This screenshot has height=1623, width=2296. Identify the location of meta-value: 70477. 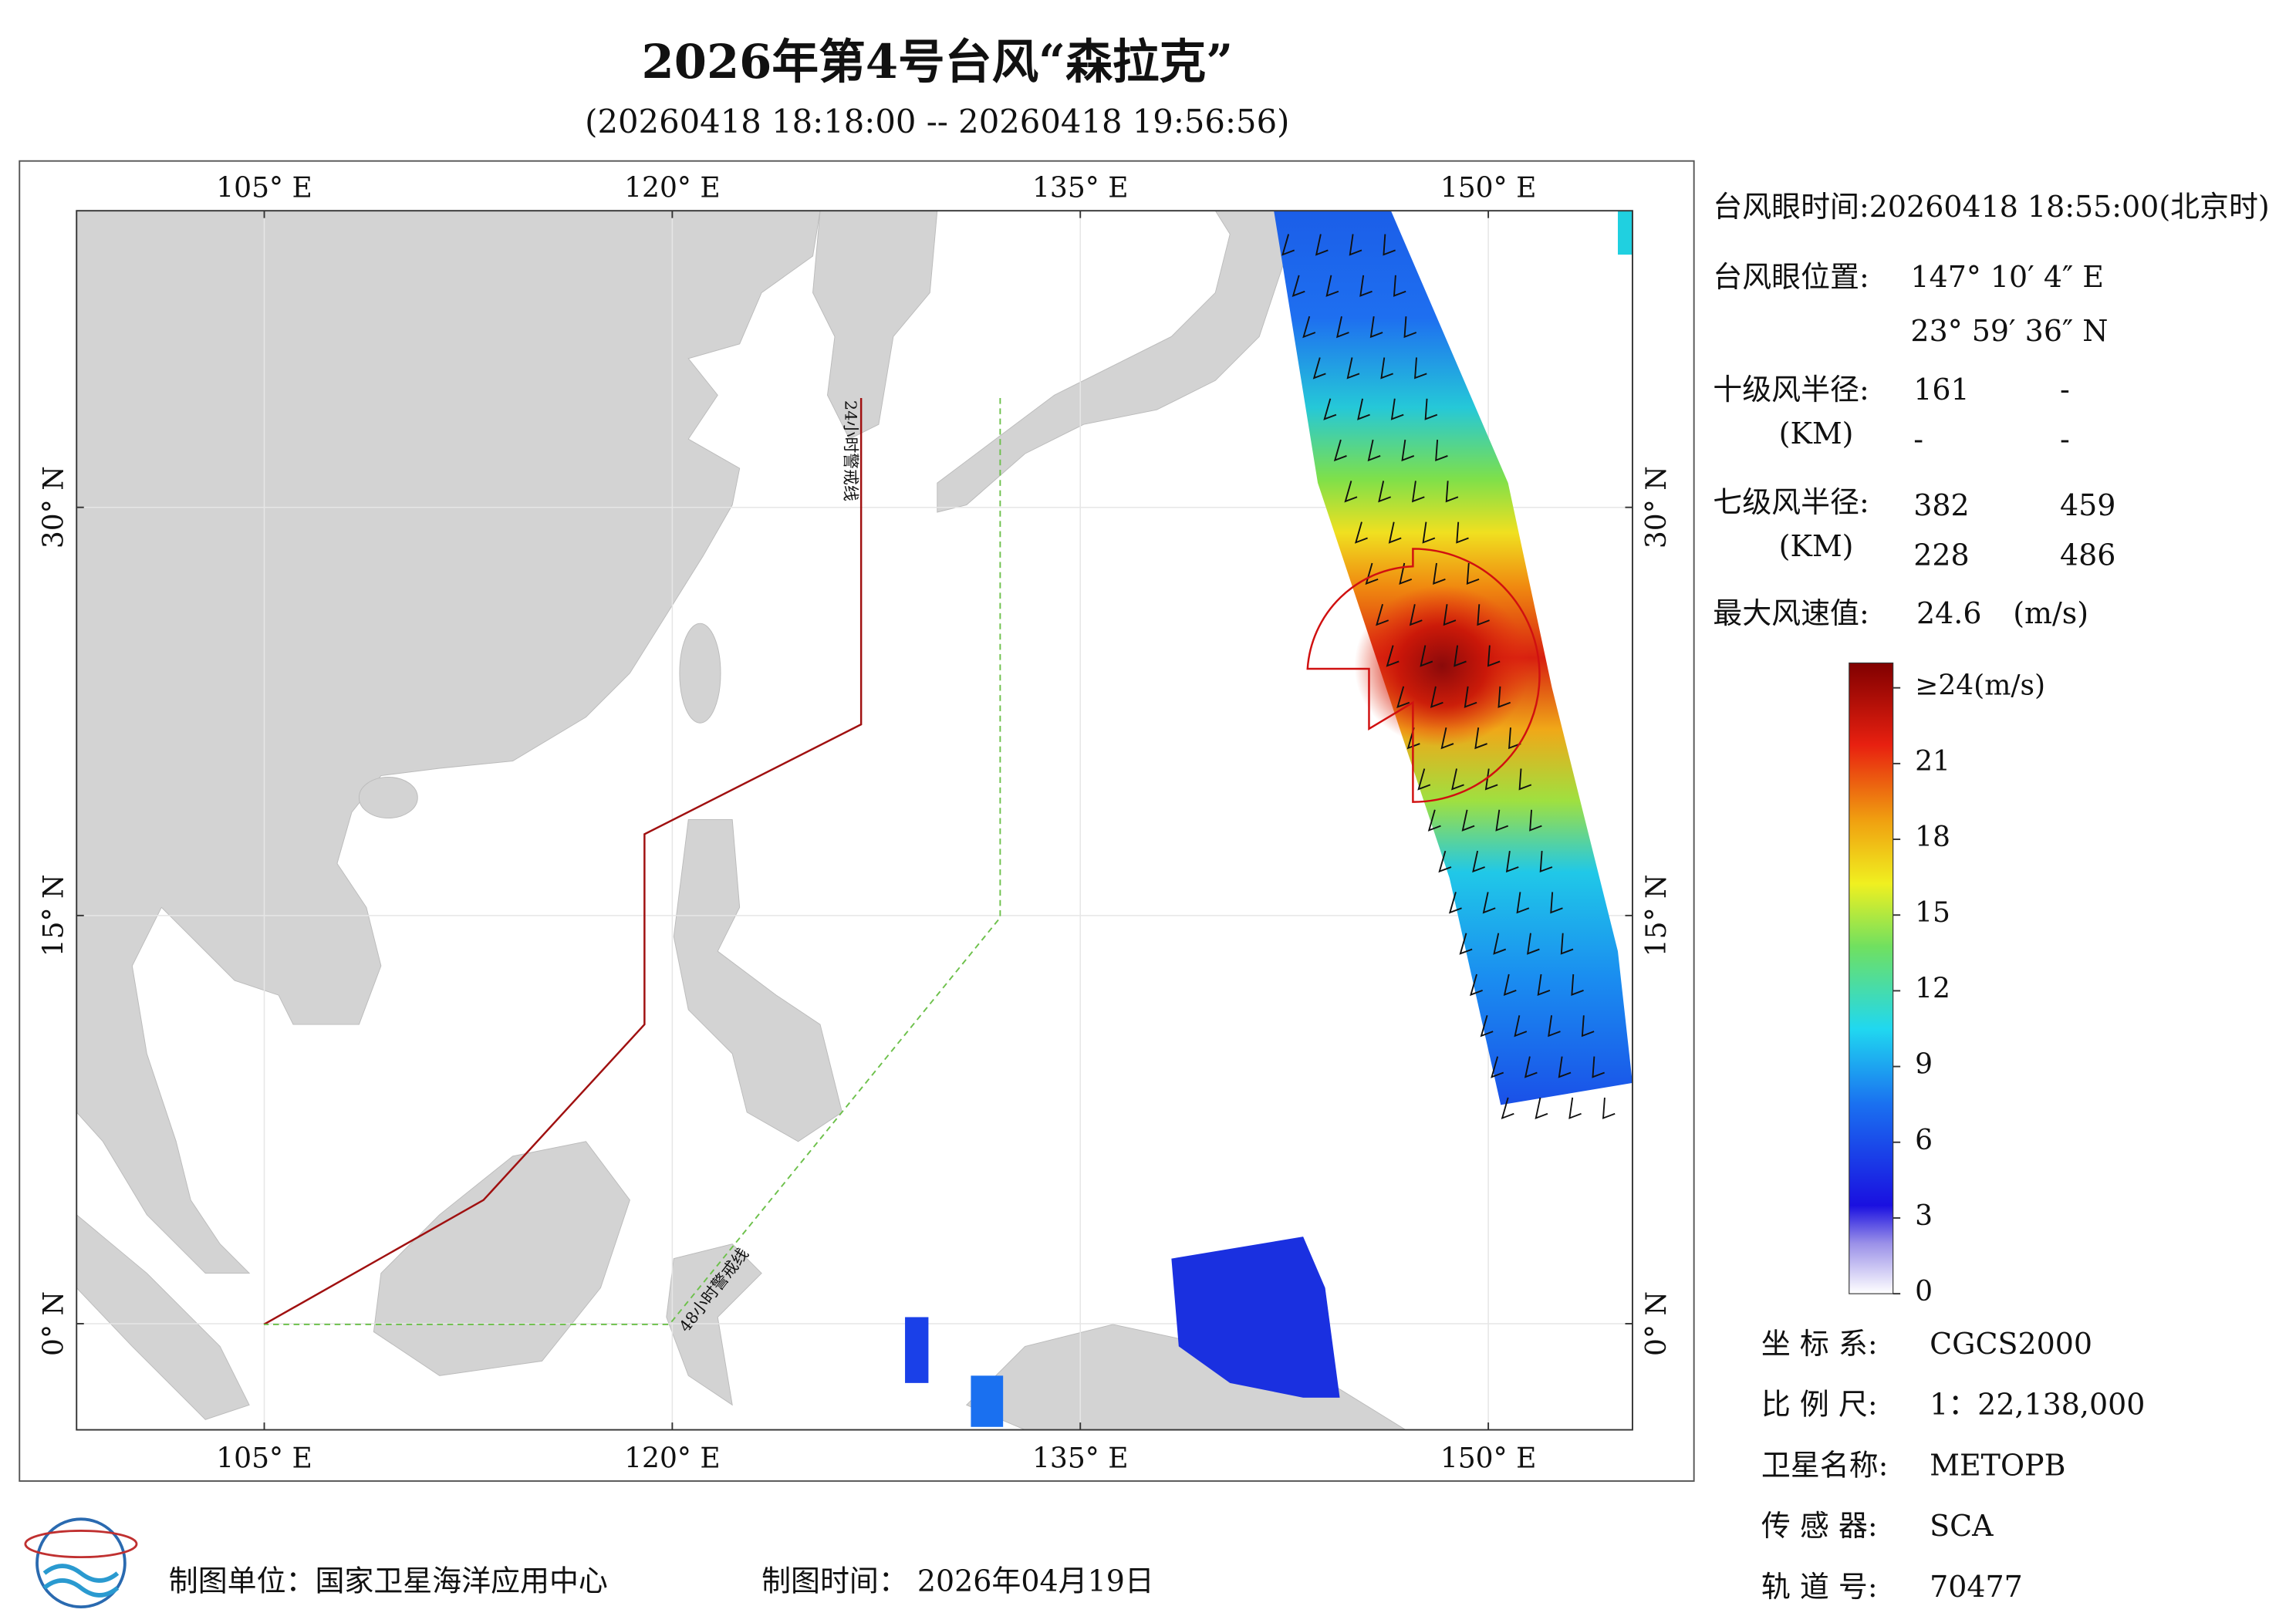
(1976, 1587).